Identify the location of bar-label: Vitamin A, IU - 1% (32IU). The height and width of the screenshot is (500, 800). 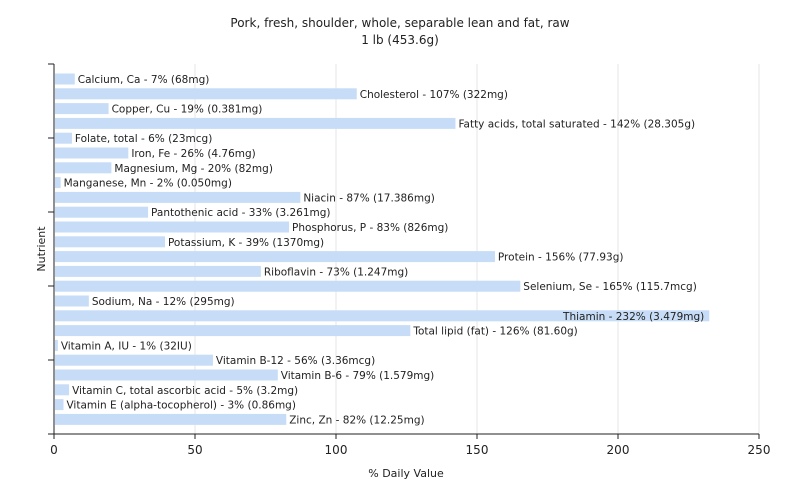
(126, 346).